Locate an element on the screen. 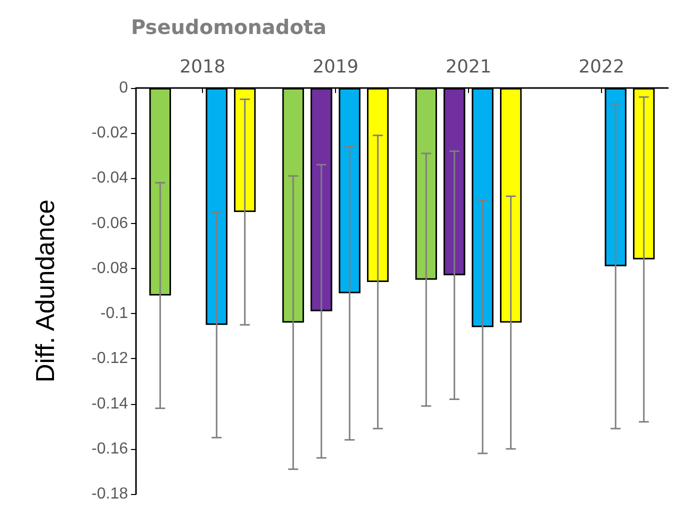  y-axis-title: Diff. Adundance is located at coordinates (45, 291).